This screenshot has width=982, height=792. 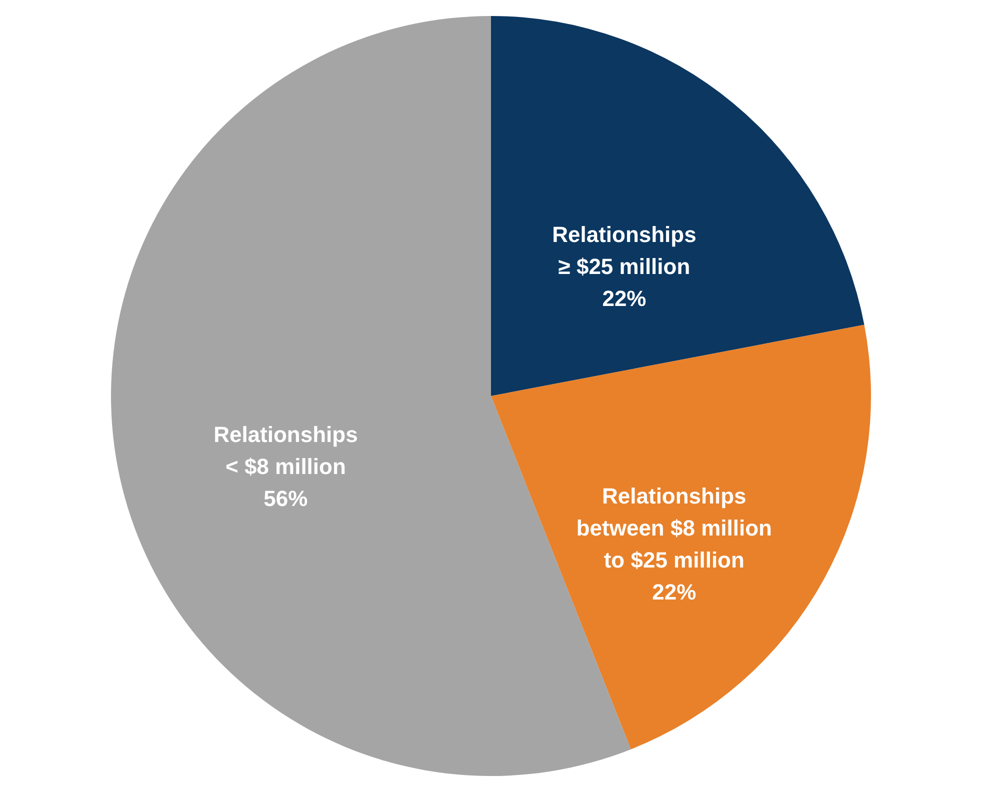 I want to click on slice-label: Relationships between $8 million to $25 million, so click(x=674, y=528).